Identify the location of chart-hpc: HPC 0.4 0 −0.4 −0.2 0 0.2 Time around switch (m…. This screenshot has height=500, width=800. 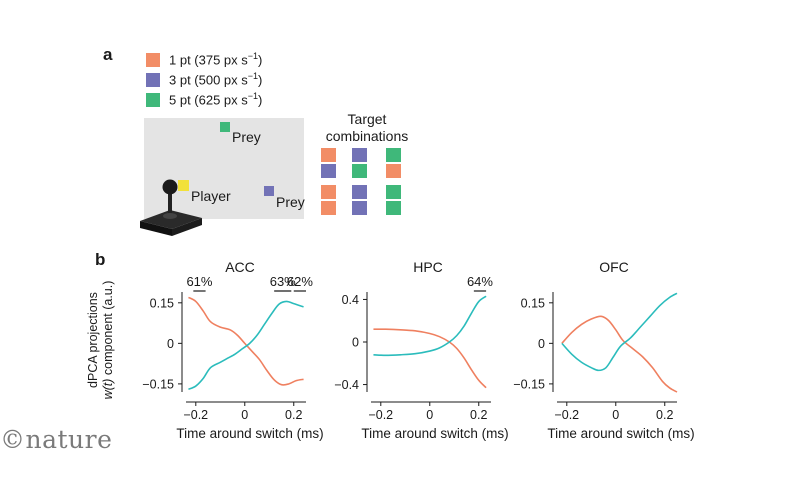
(421, 350).